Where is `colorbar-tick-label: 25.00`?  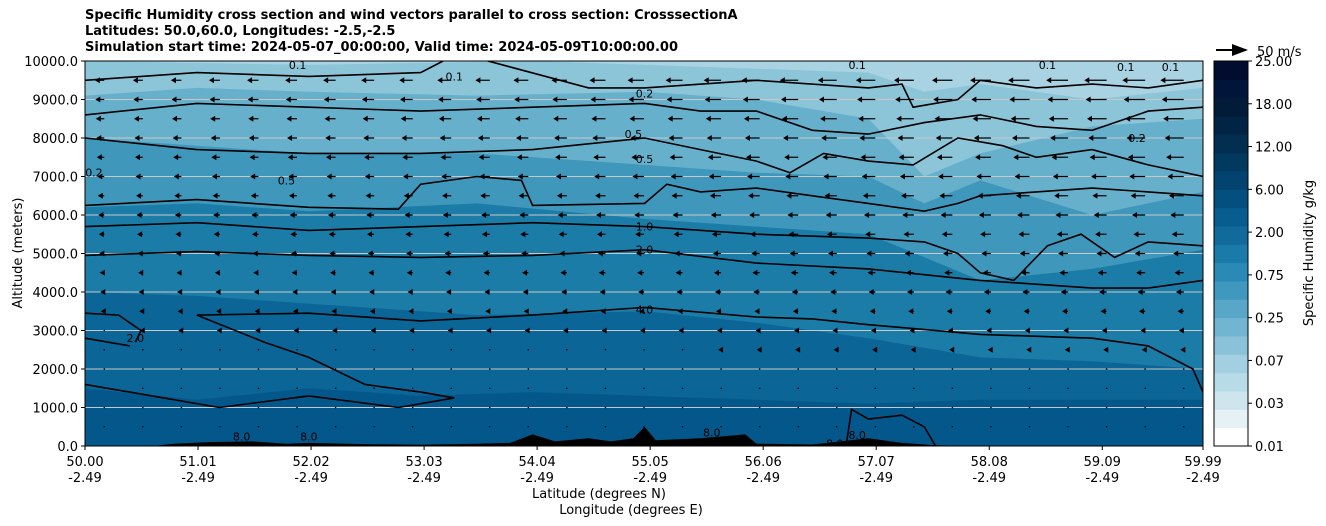
colorbar-tick-label: 25.00 is located at coordinates (1273, 62).